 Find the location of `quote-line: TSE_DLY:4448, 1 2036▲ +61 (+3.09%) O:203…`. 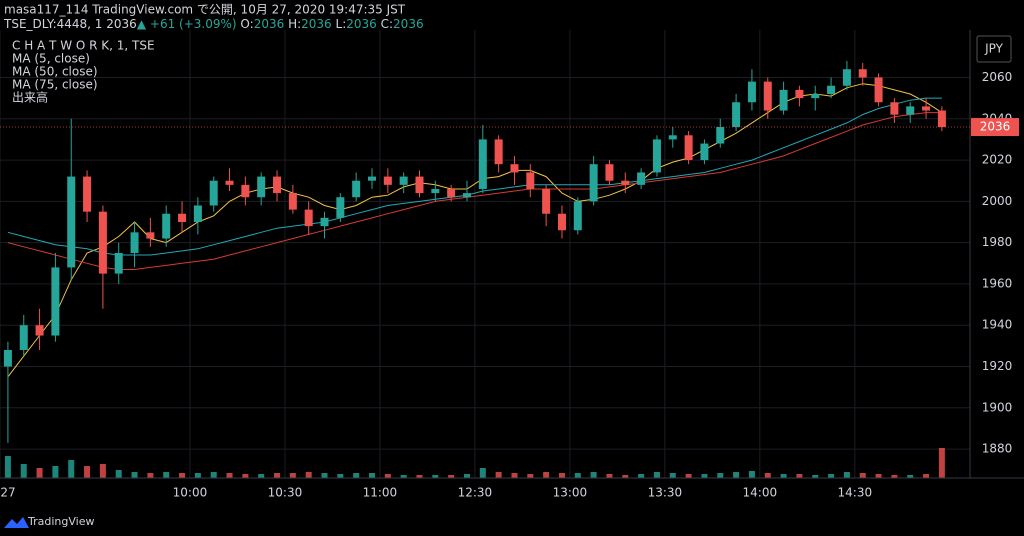

quote-line: TSE_DLY:4448, 1 2036▲ +61 (+3.09%) O:203… is located at coordinates (213, 24).